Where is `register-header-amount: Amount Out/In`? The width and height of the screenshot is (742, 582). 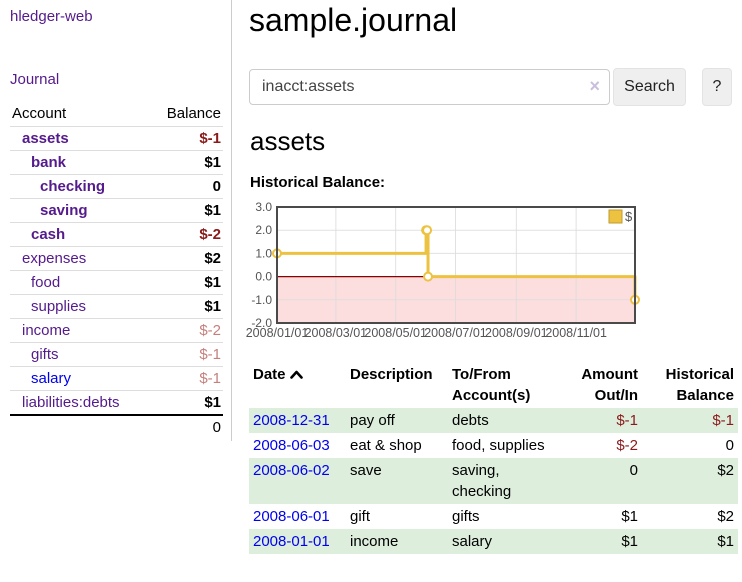 register-header-amount: Amount Out/In is located at coordinates (609, 385).